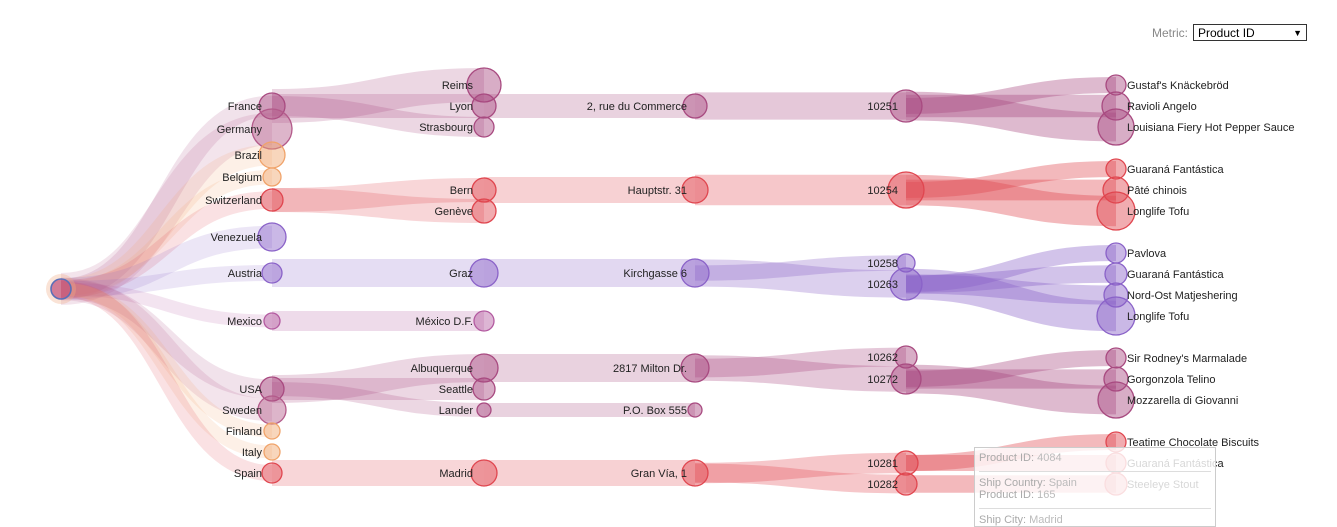  I want to click on country-label: USA, so click(250, 390).